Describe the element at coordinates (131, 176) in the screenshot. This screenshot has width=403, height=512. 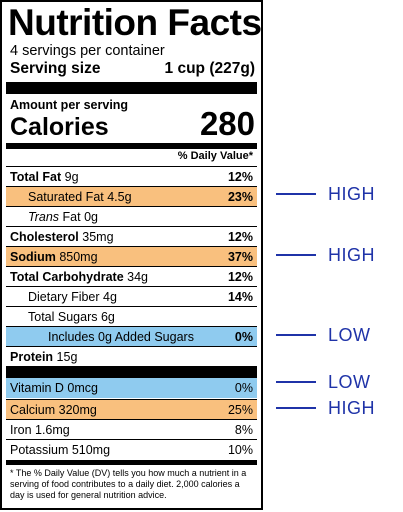
I see `row-total-fat: Total Fat 9g 12%` at that location.